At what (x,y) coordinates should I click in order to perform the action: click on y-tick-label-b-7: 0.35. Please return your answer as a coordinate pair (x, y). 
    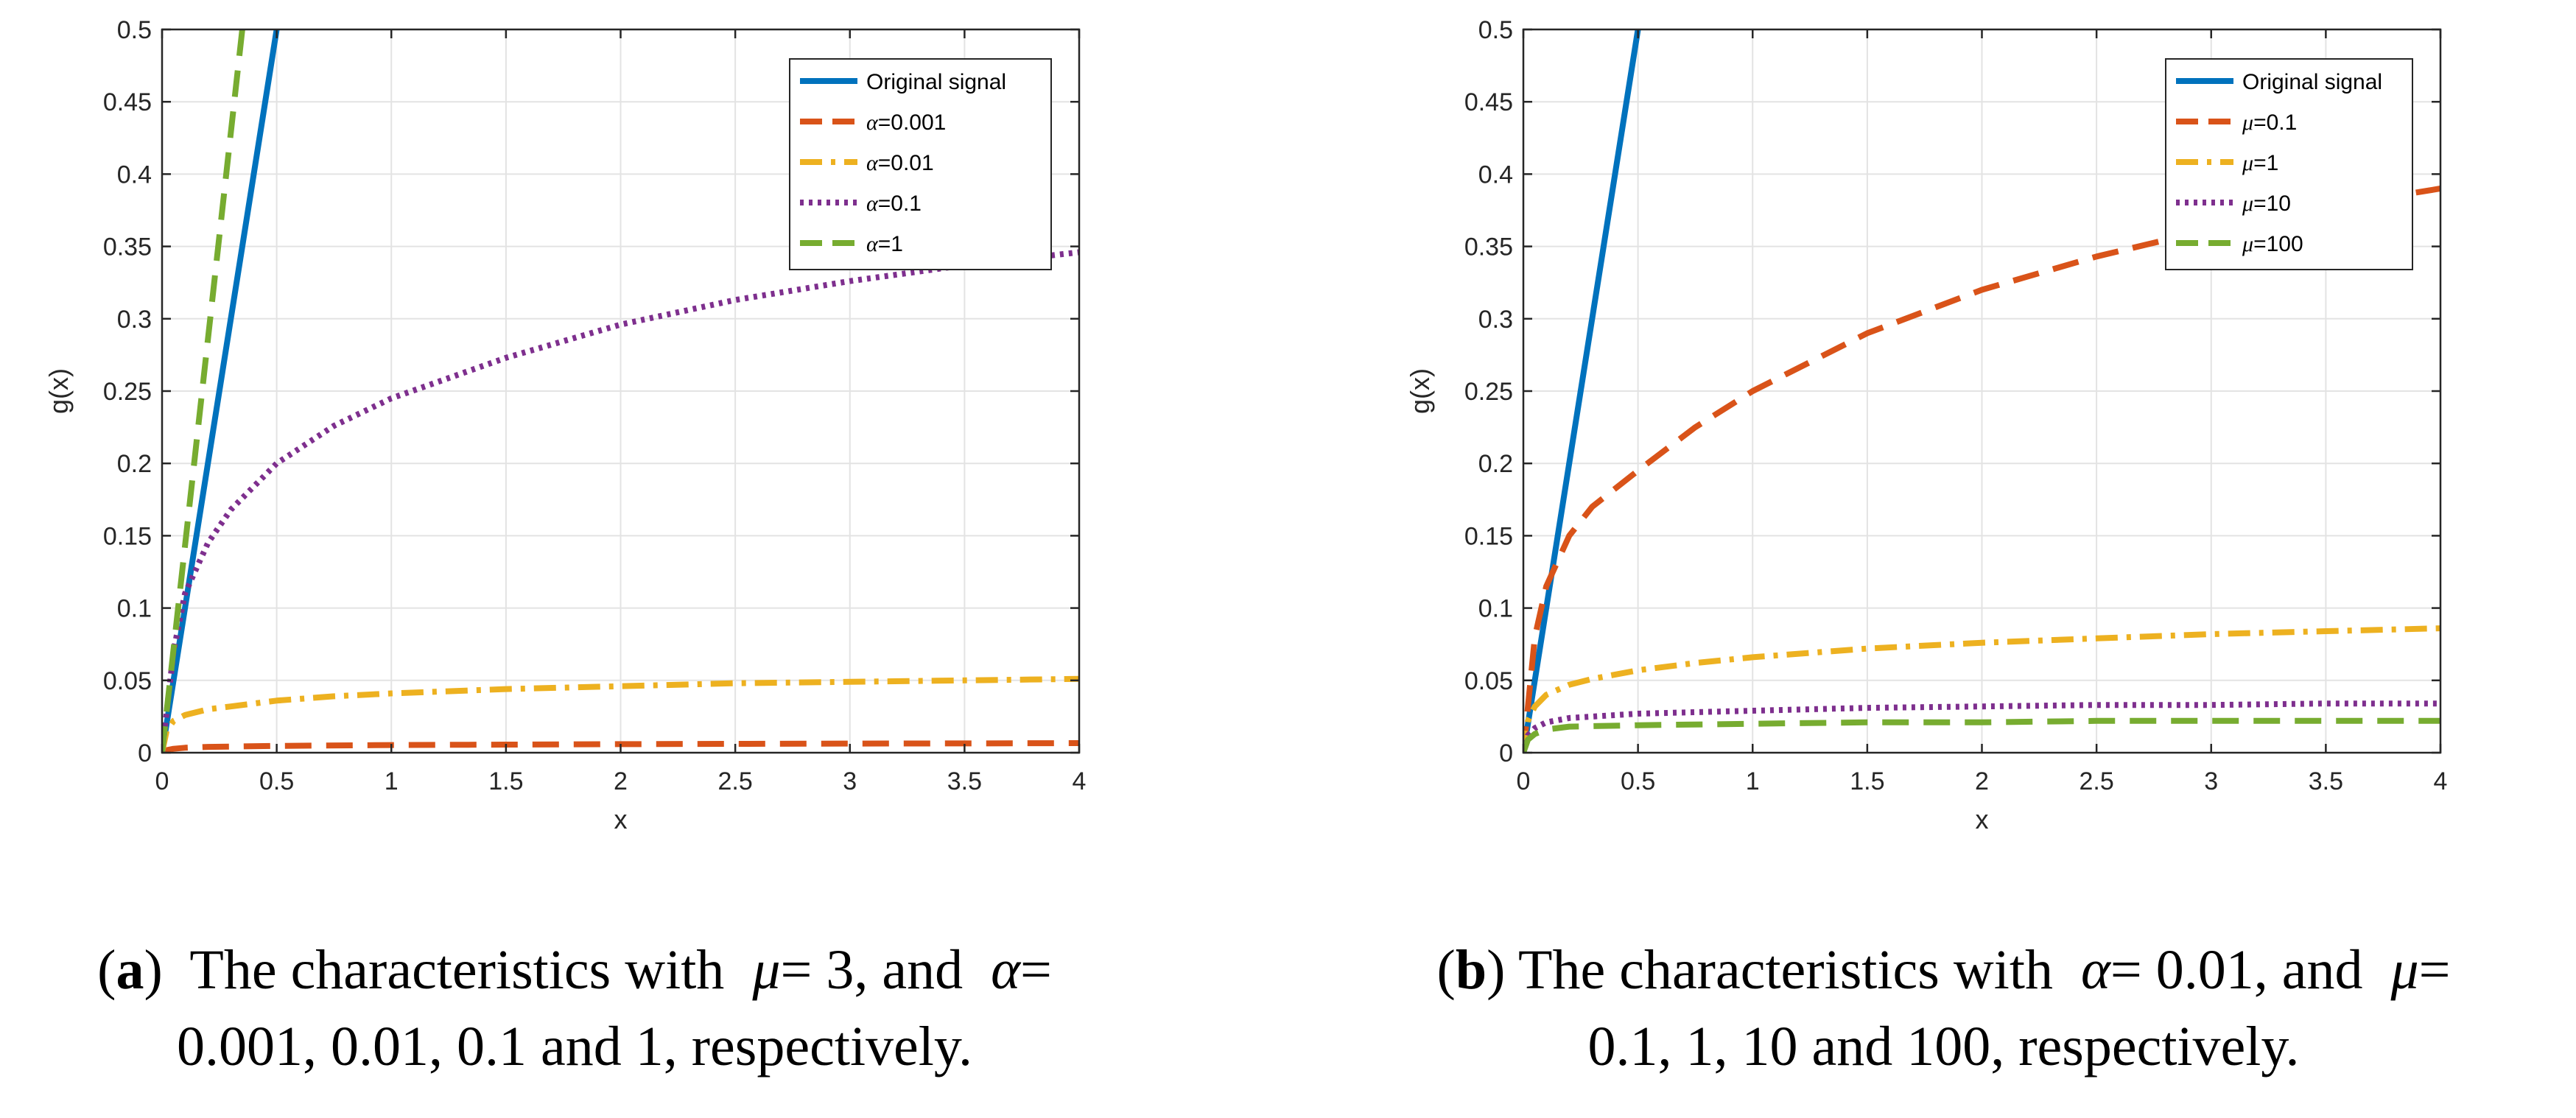
    Looking at the image, I should click on (1488, 247).